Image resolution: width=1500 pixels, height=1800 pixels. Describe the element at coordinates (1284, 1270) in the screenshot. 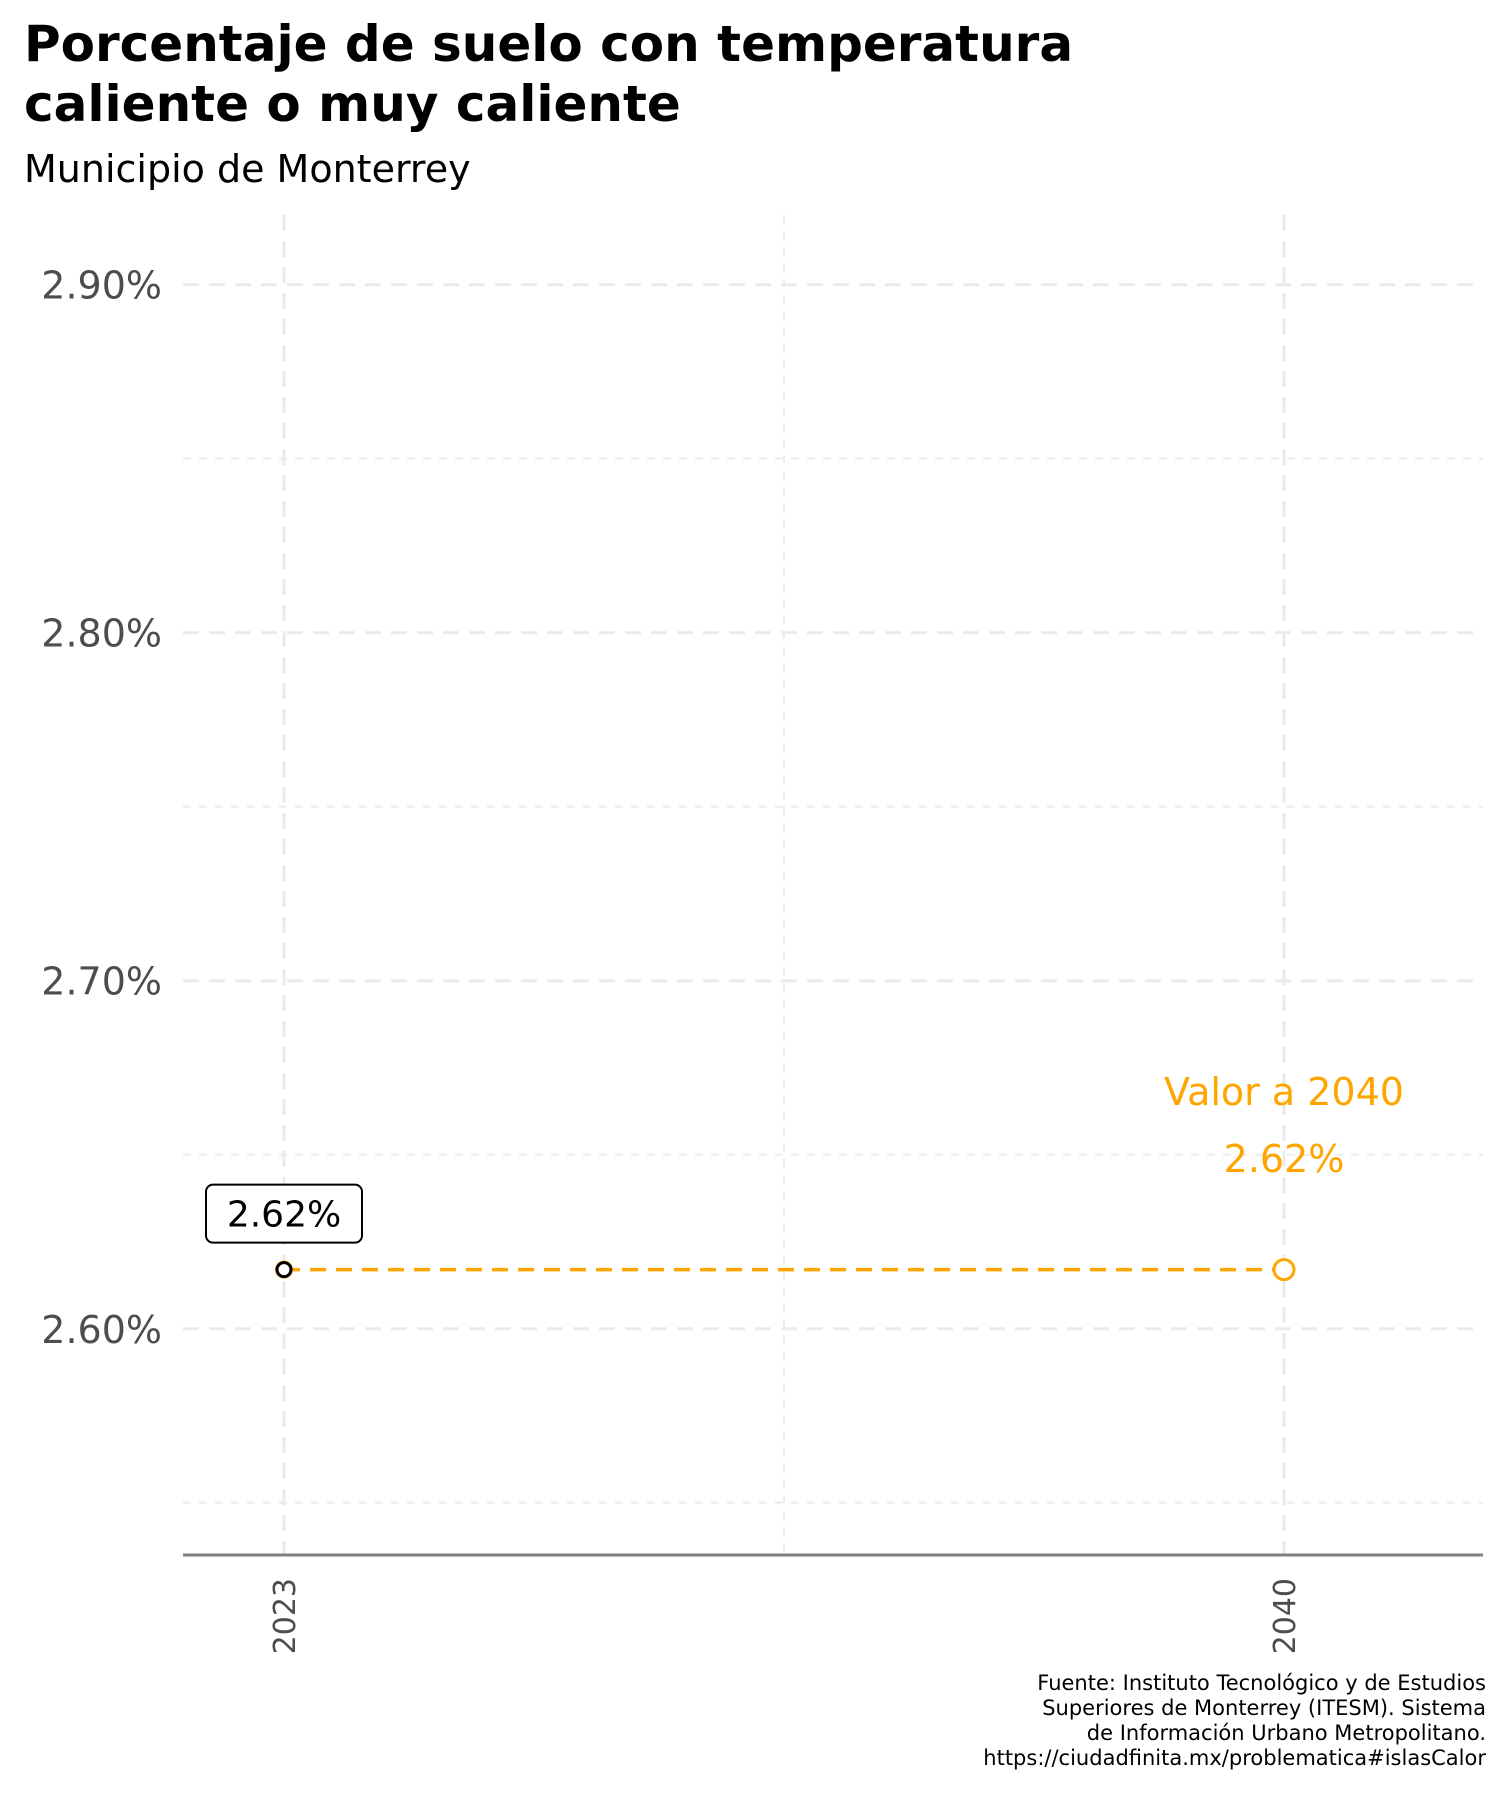

I see `data-point-2040` at that location.